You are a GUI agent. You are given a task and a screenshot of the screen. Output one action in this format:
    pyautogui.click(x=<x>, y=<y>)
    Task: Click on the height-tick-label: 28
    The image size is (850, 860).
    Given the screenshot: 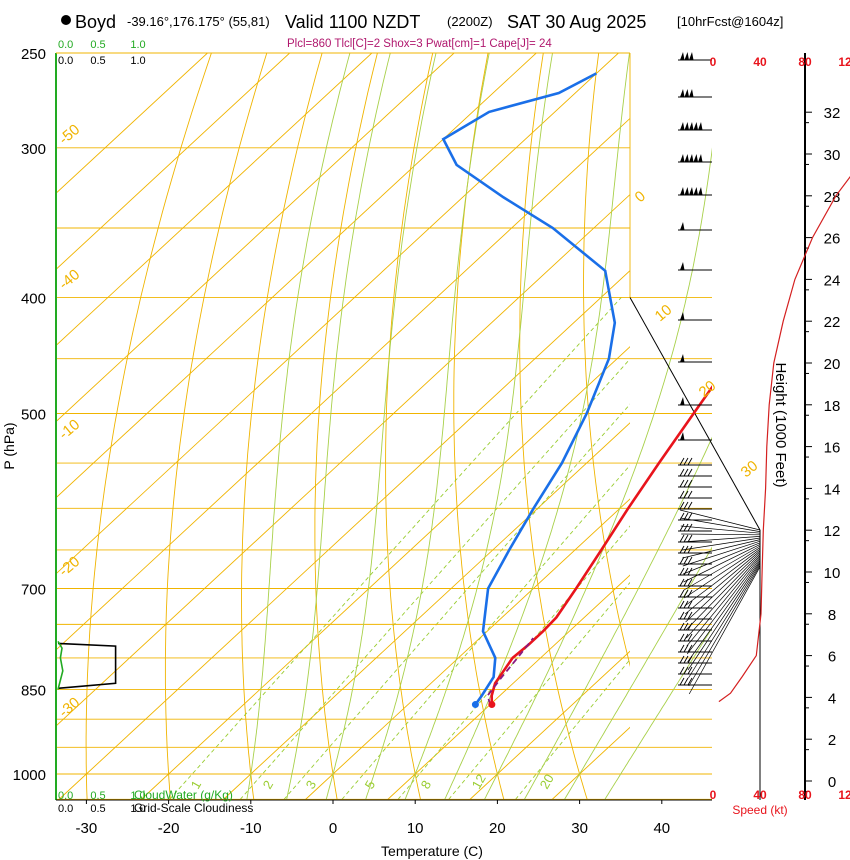 What is the action you would take?
    pyautogui.click(x=832, y=197)
    